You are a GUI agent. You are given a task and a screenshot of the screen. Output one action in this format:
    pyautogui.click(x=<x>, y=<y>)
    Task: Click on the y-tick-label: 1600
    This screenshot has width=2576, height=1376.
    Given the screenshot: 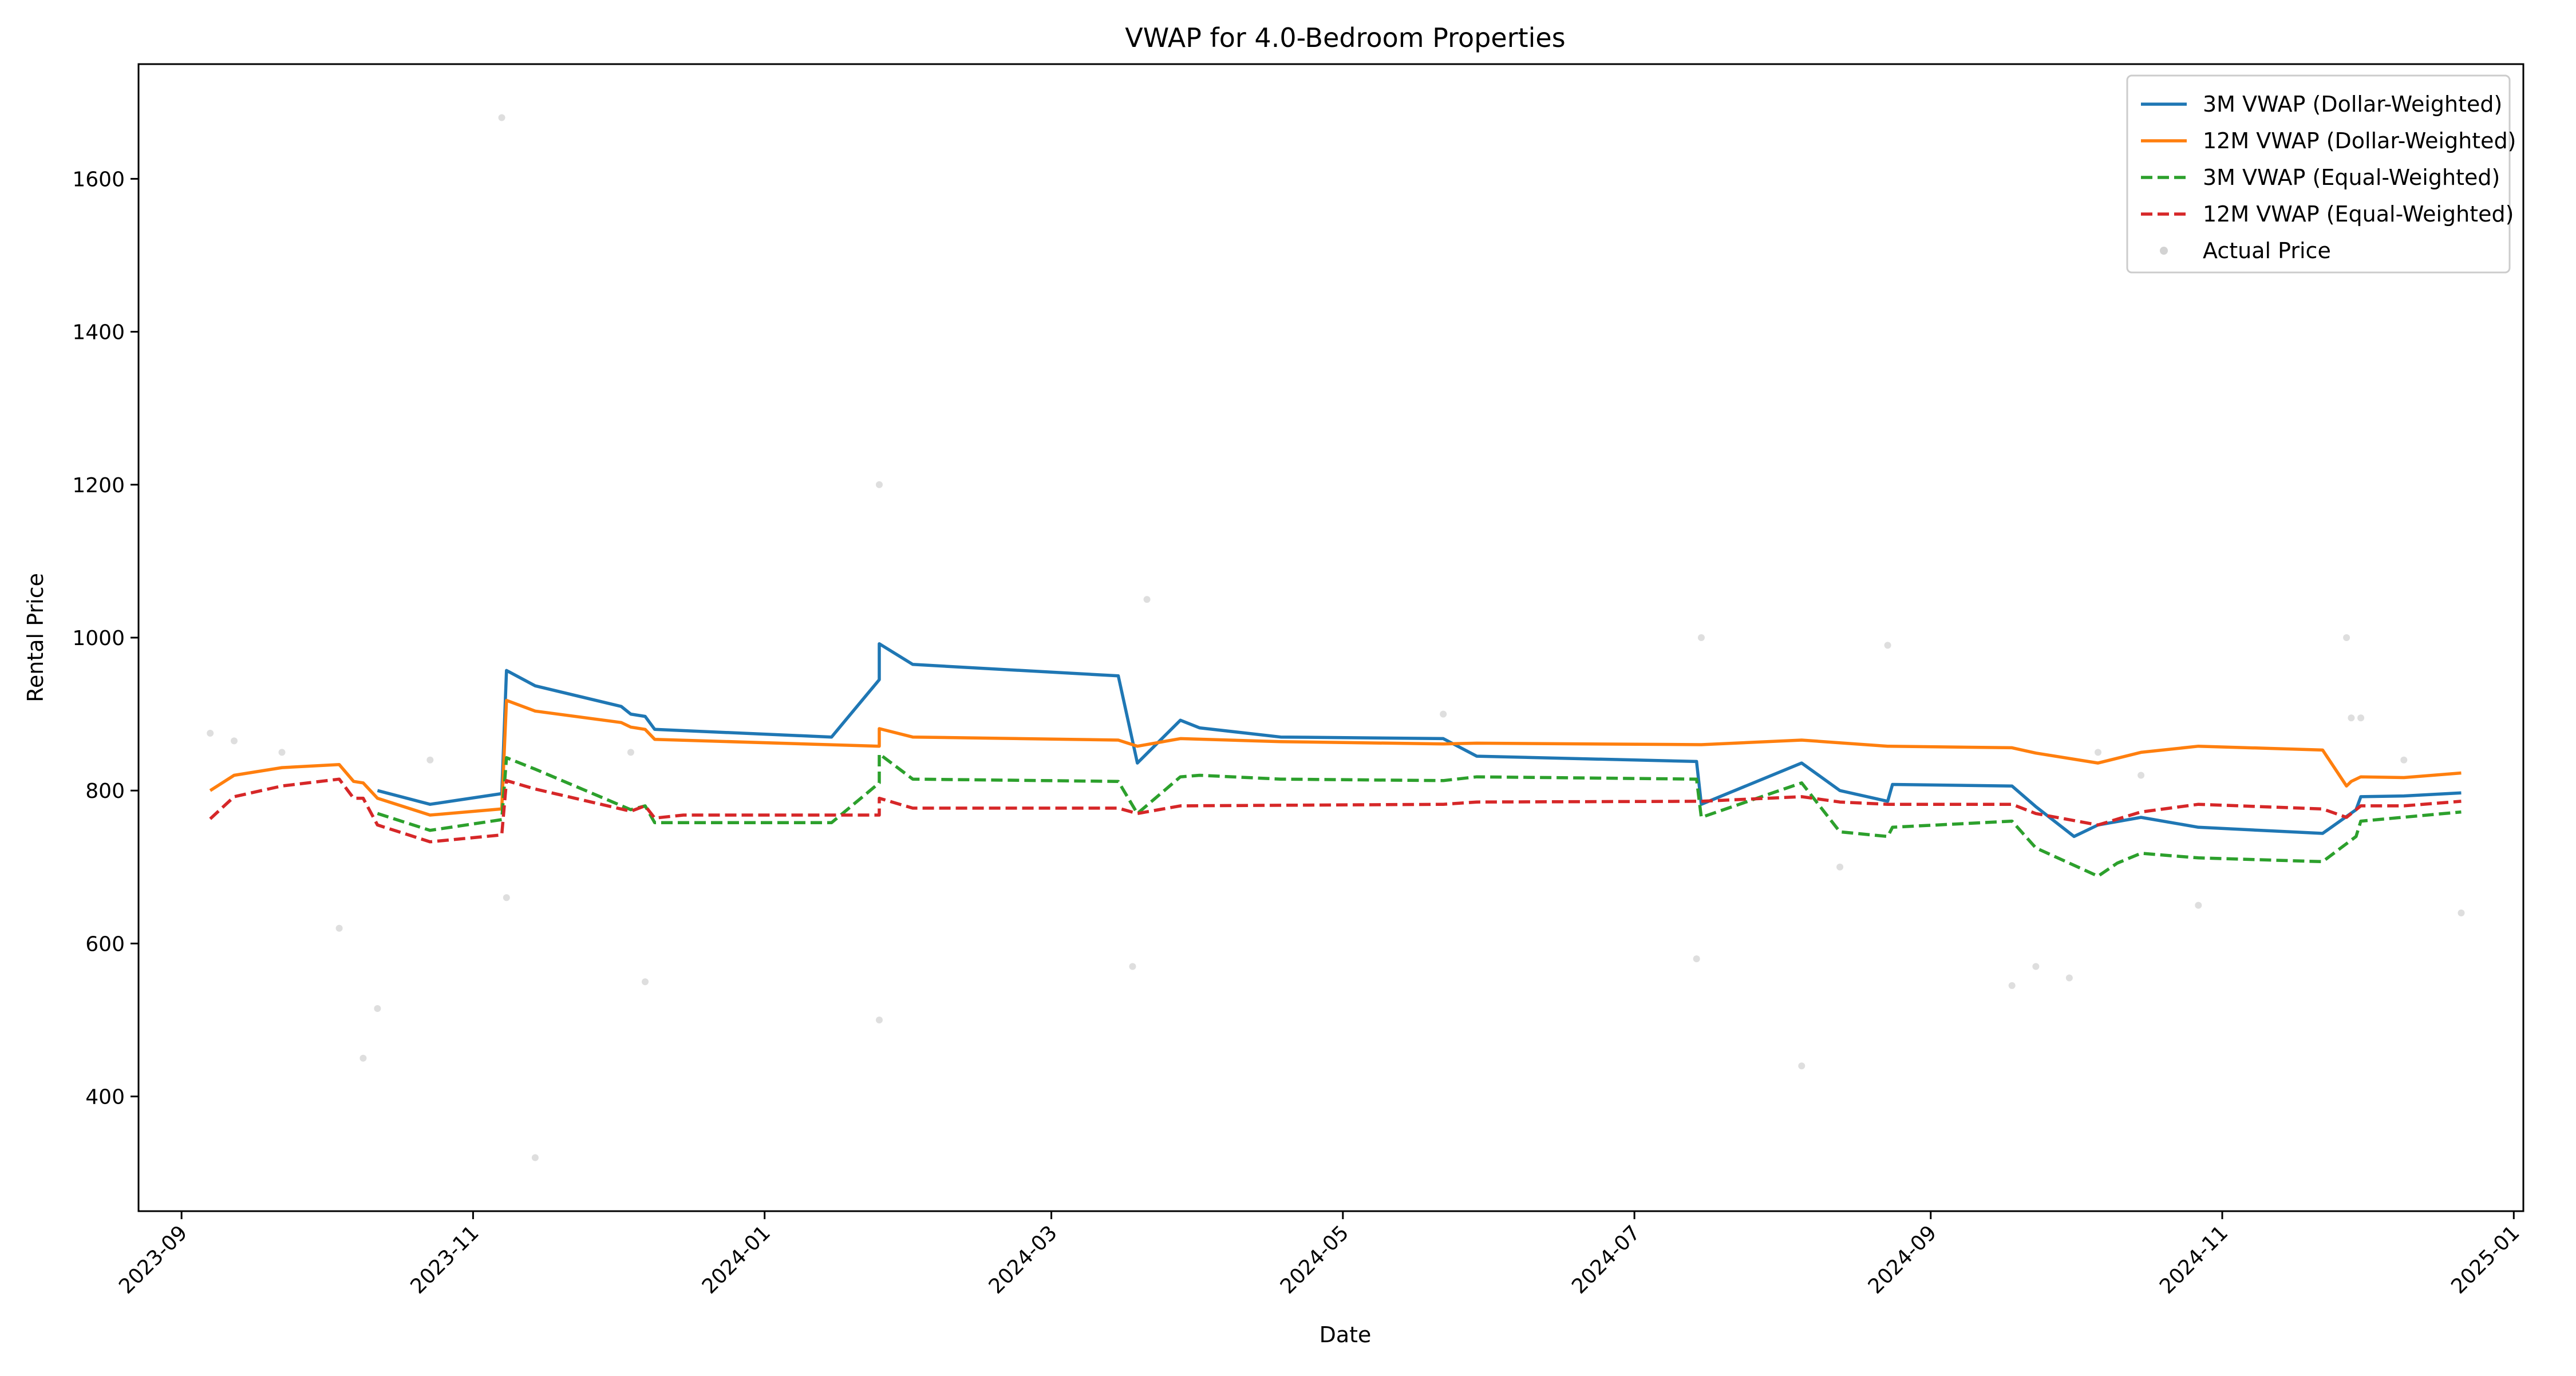 What is the action you would take?
    pyautogui.click(x=98, y=179)
    